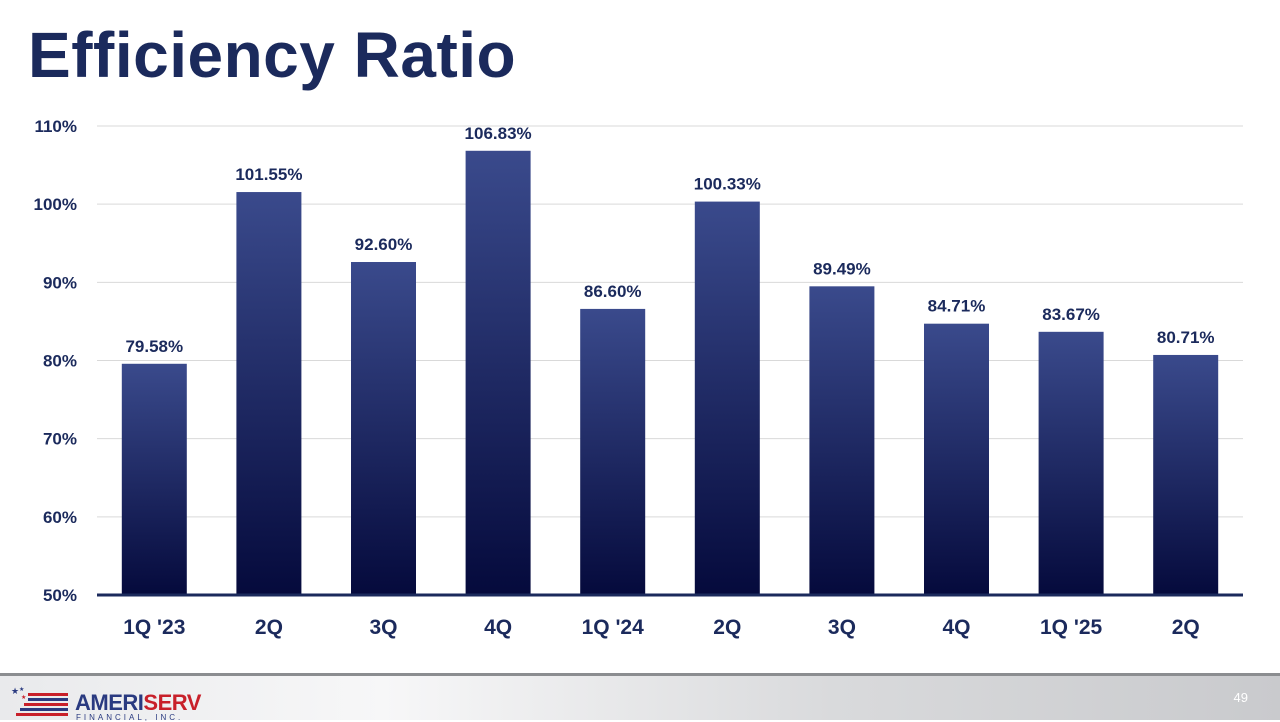  I want to click on page-title: Efficiency Ratio, so click(272, 55).